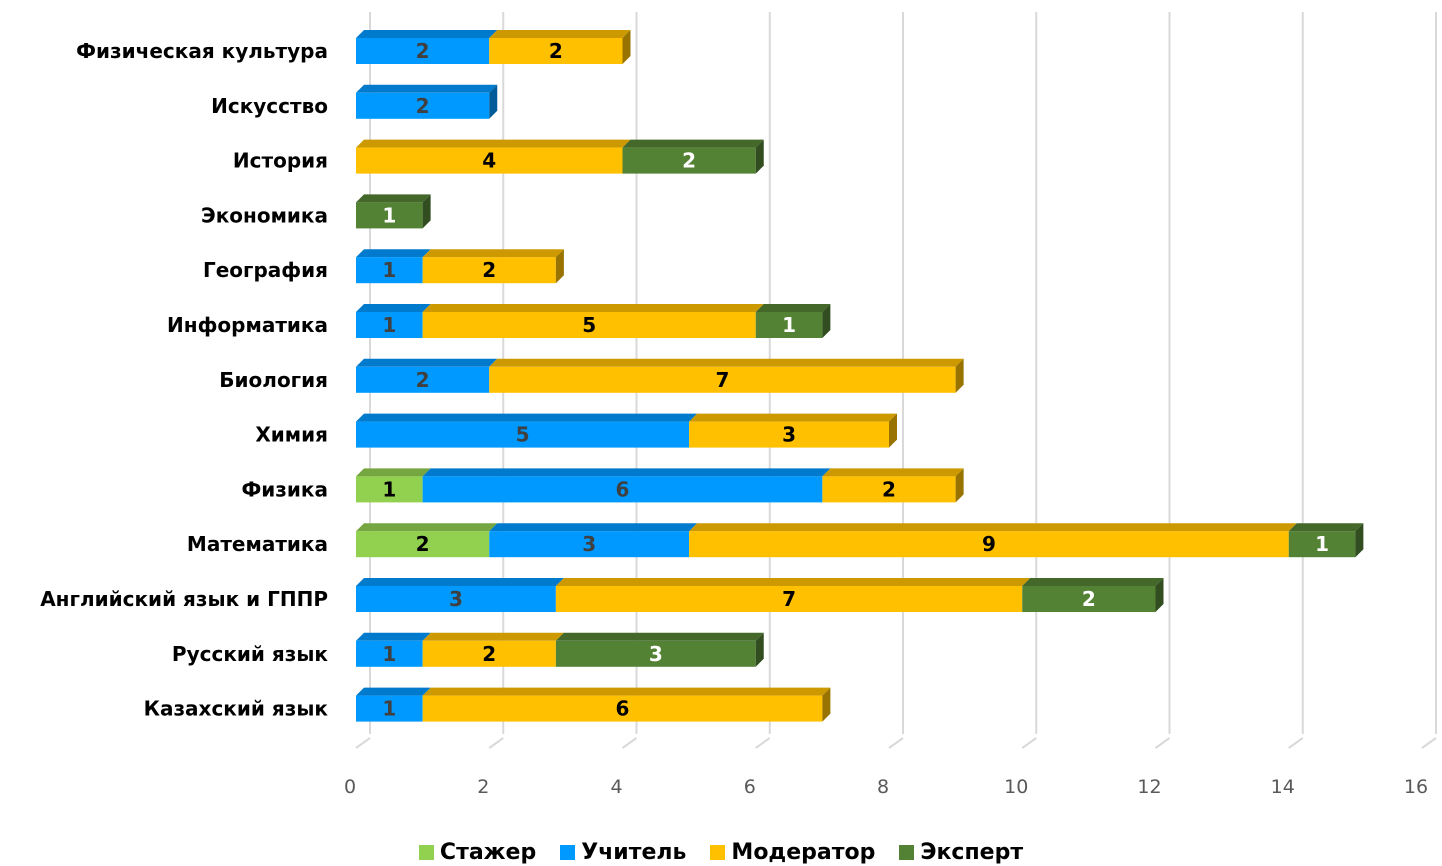 The image size is (1442, 866). I want to click on category-label: Биология, so click(273, 380).